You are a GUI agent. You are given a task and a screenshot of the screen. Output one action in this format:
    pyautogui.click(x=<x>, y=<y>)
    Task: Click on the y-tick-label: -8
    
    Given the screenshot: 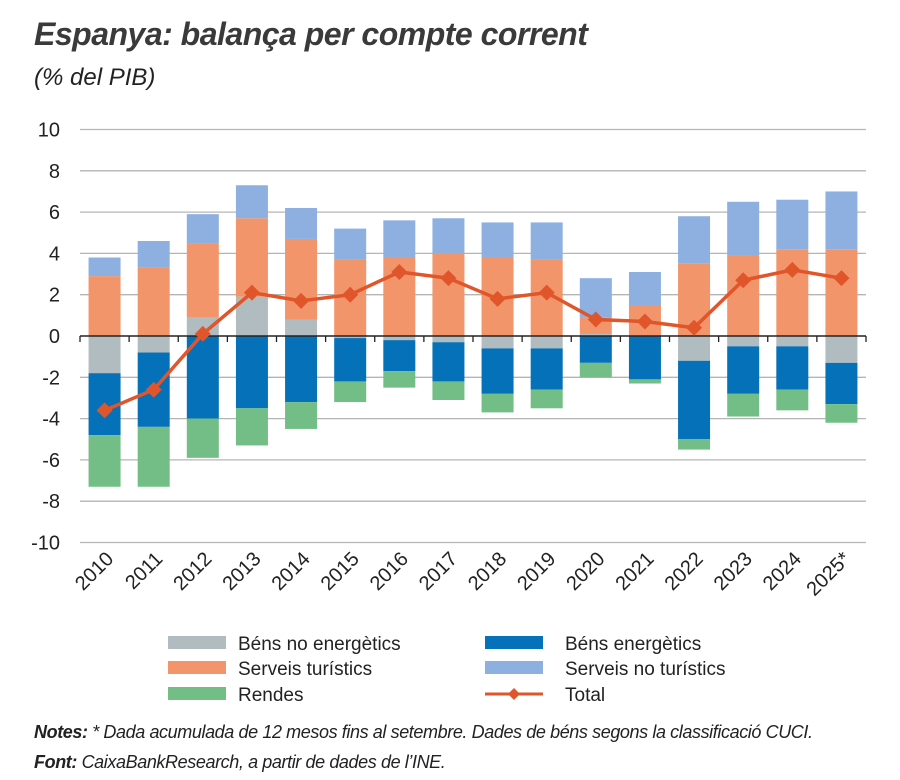 What is the action you would take?
    pyautogui.click(x=51, y=502)
    